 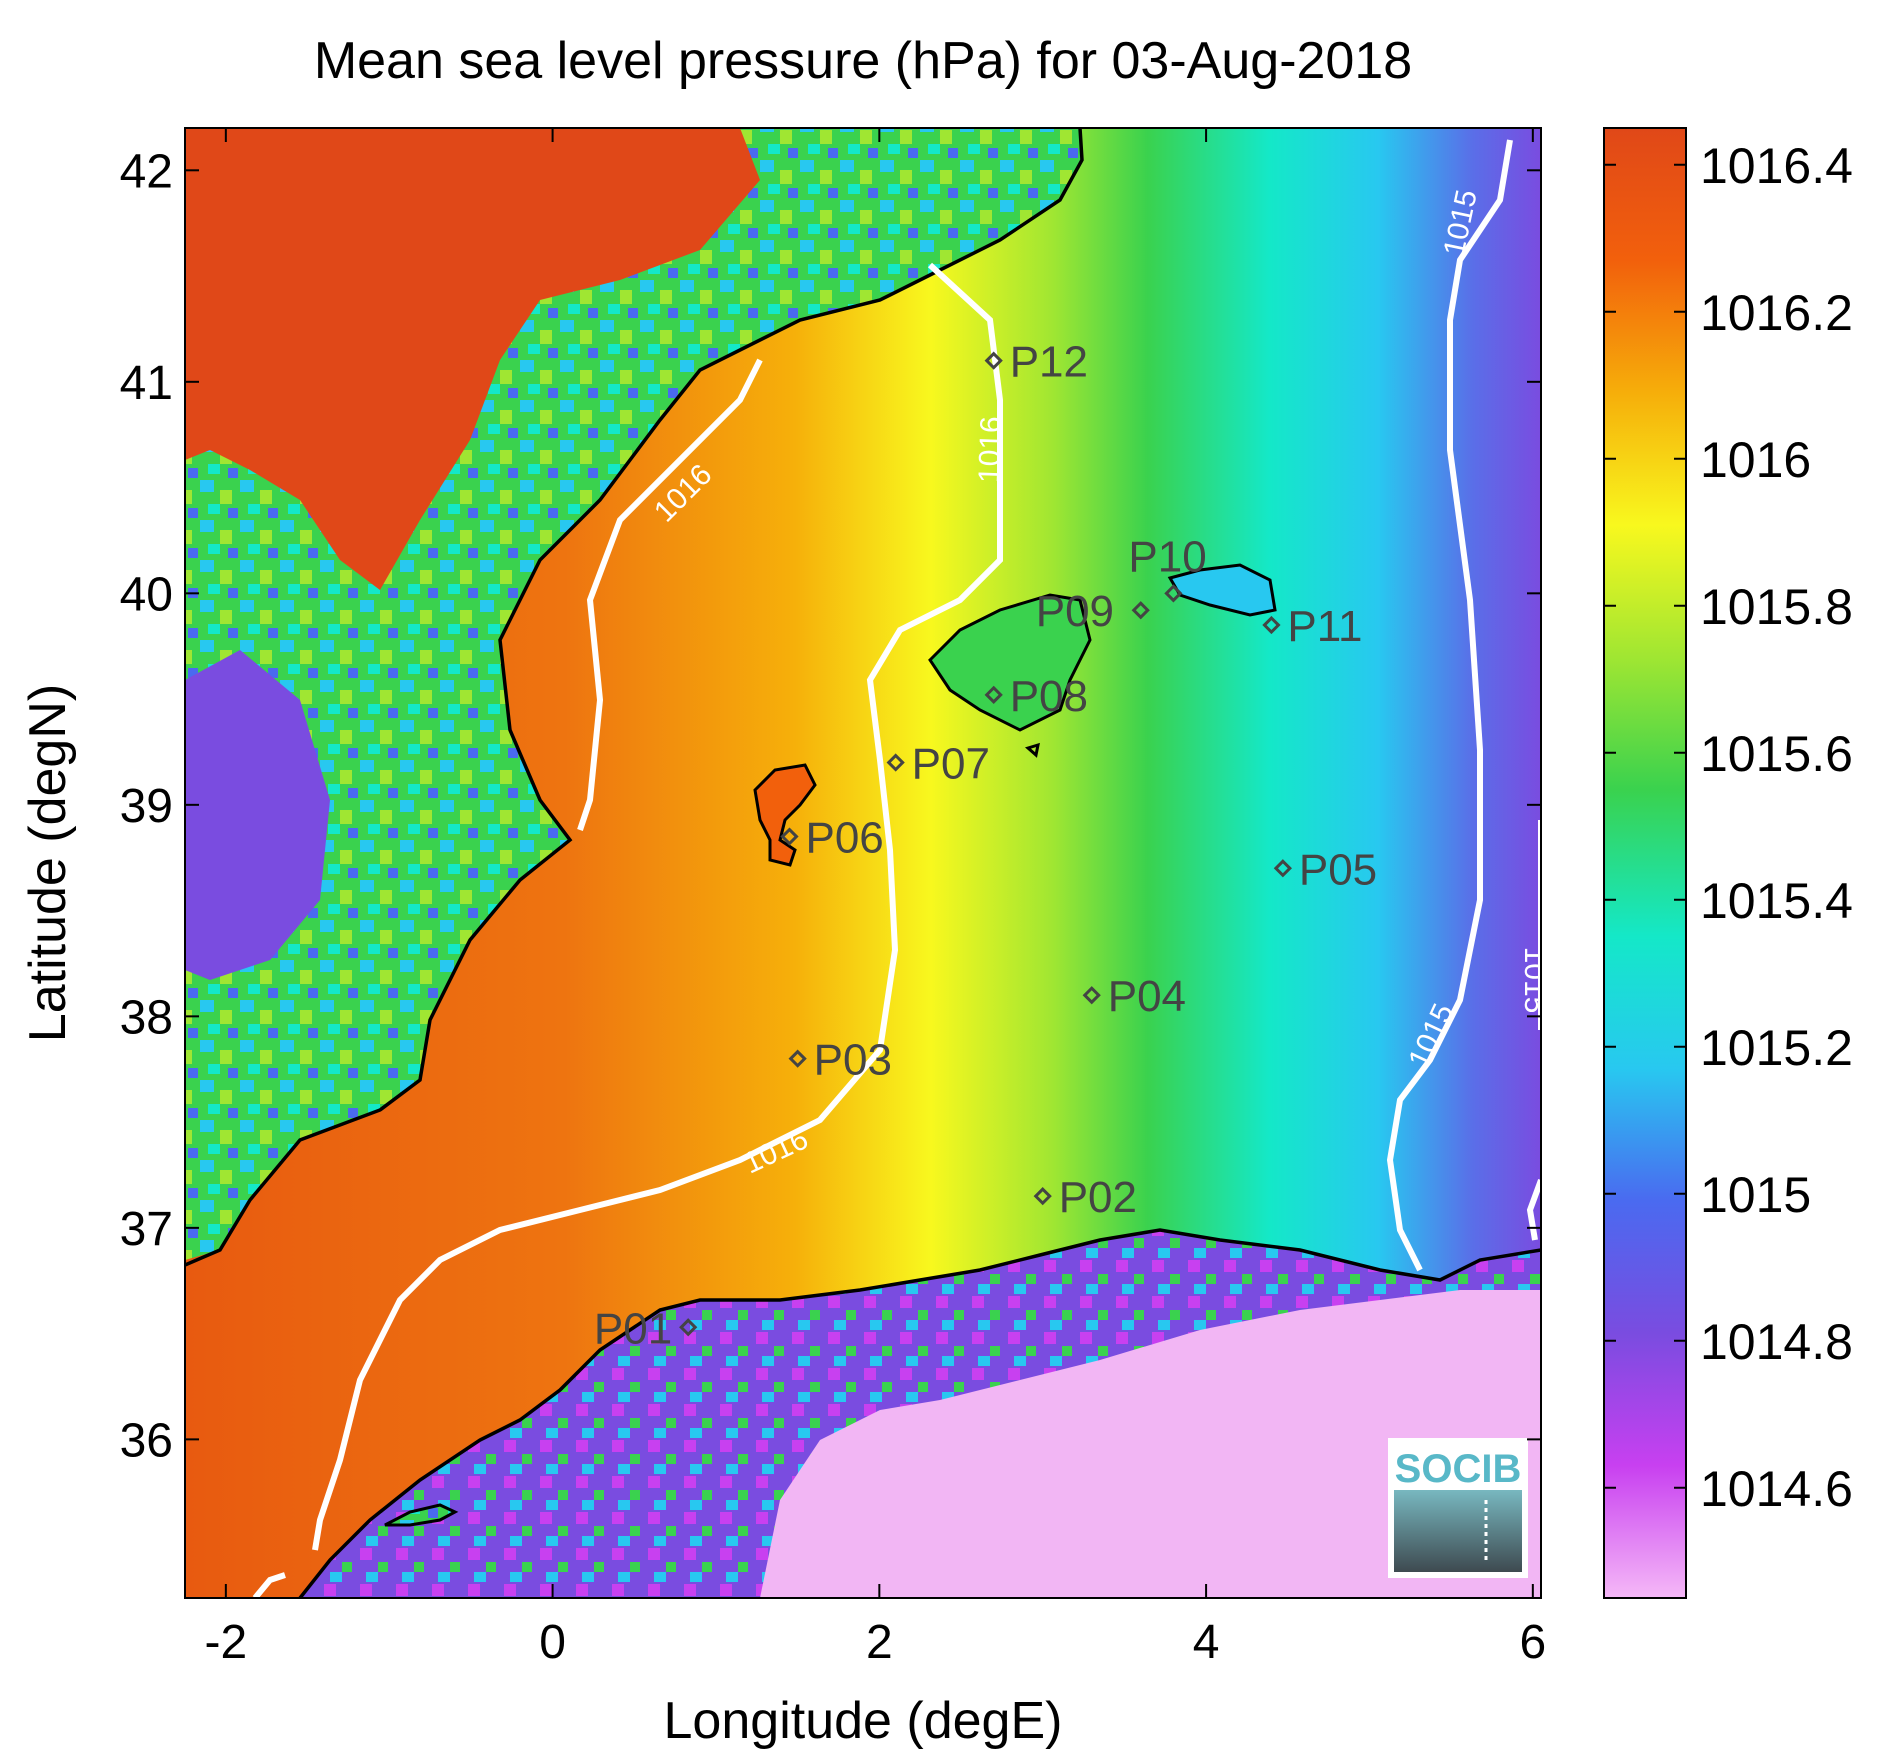 I want to click on colorbar-tick-label: 1015.4, so click(x=1776, y=901).